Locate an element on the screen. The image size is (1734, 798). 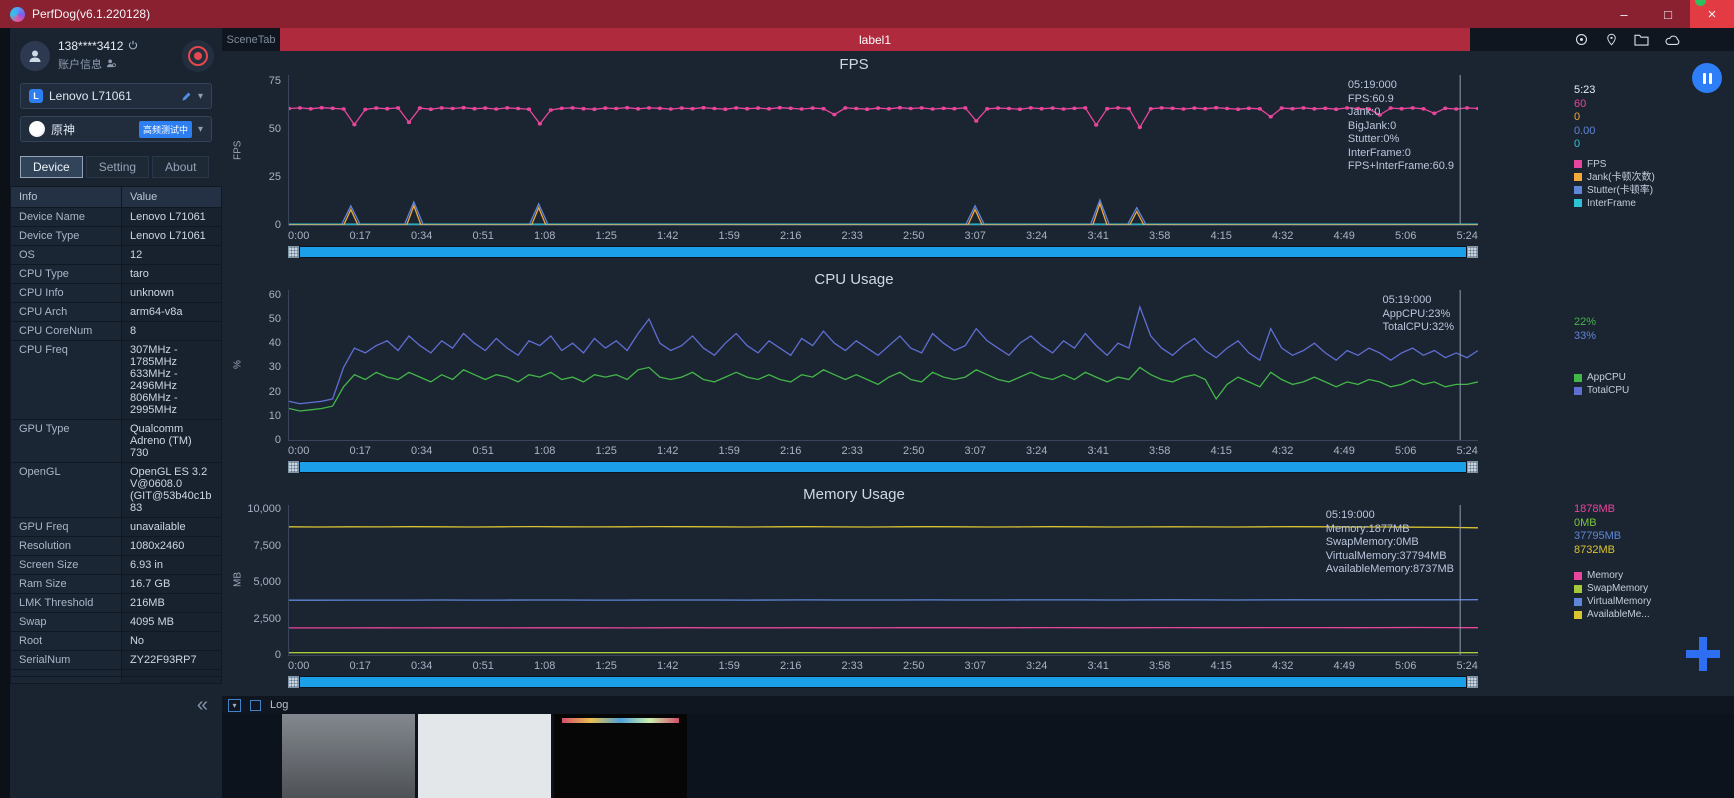
current-value: 37795MB is located at coordinates (1598, 536).